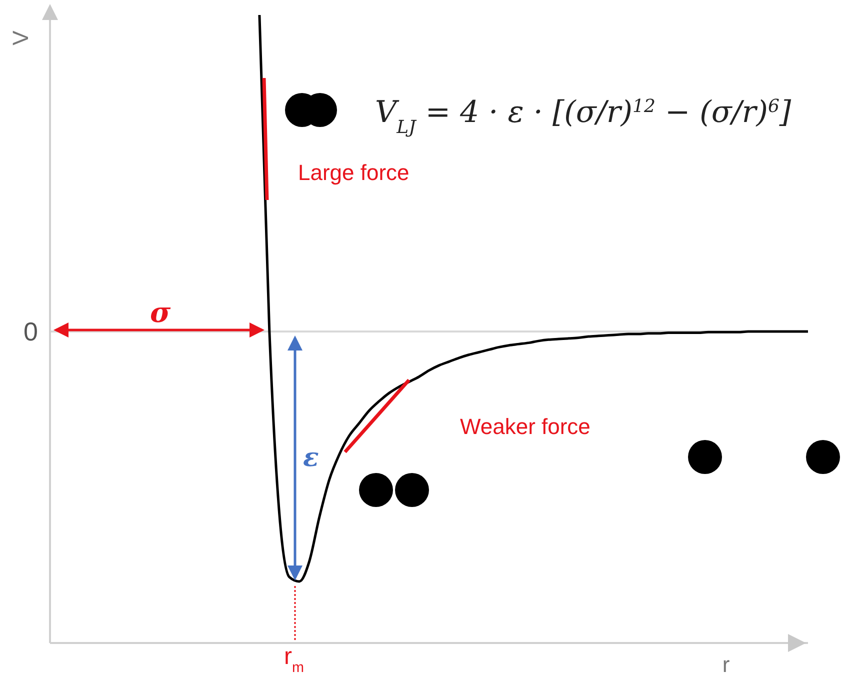  Describe the element at coordinates (726, 664) in the screenshot. I see `x-axis-title: r` at that location.